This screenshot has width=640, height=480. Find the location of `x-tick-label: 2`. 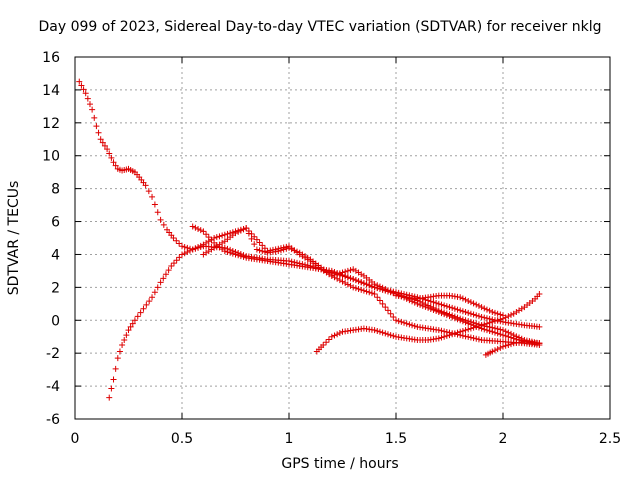

x-tick-label: 2 is located at coordinates (503, 439).